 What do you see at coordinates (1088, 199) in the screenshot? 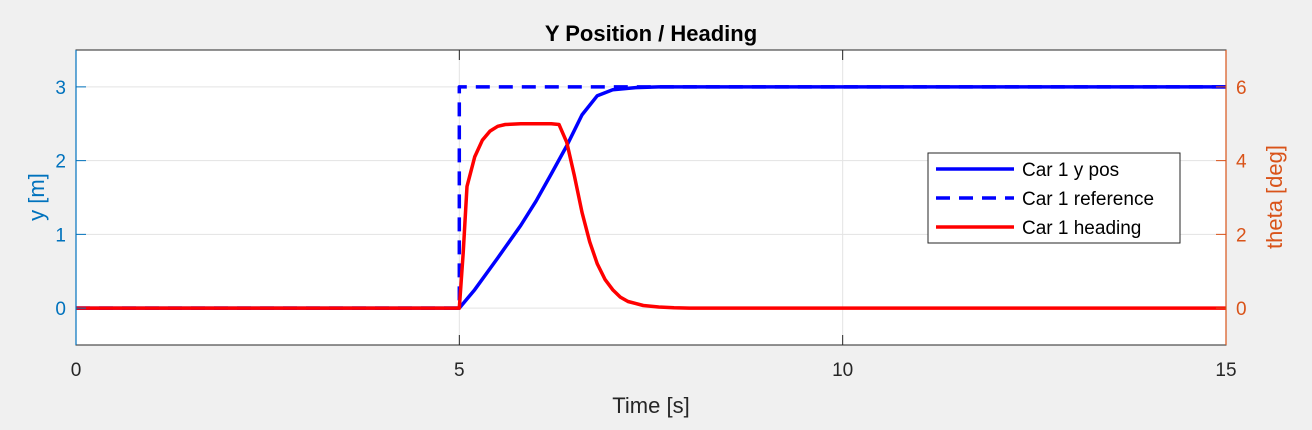
I see `legend-label-reference: Car 1 reference` at bounding box center [1088, 199].